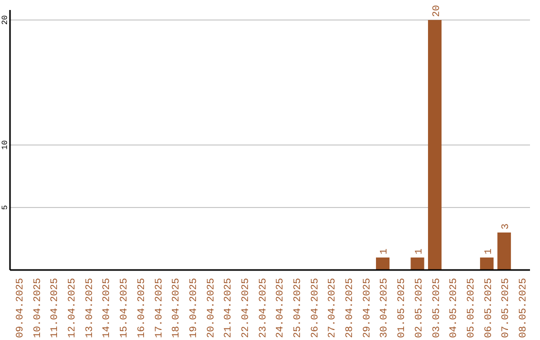 The image size is (540, 340). Describe the element at coordinates (368, 308) in the screenshot. I see `x-tick-label: 29.04.2025` at that location.